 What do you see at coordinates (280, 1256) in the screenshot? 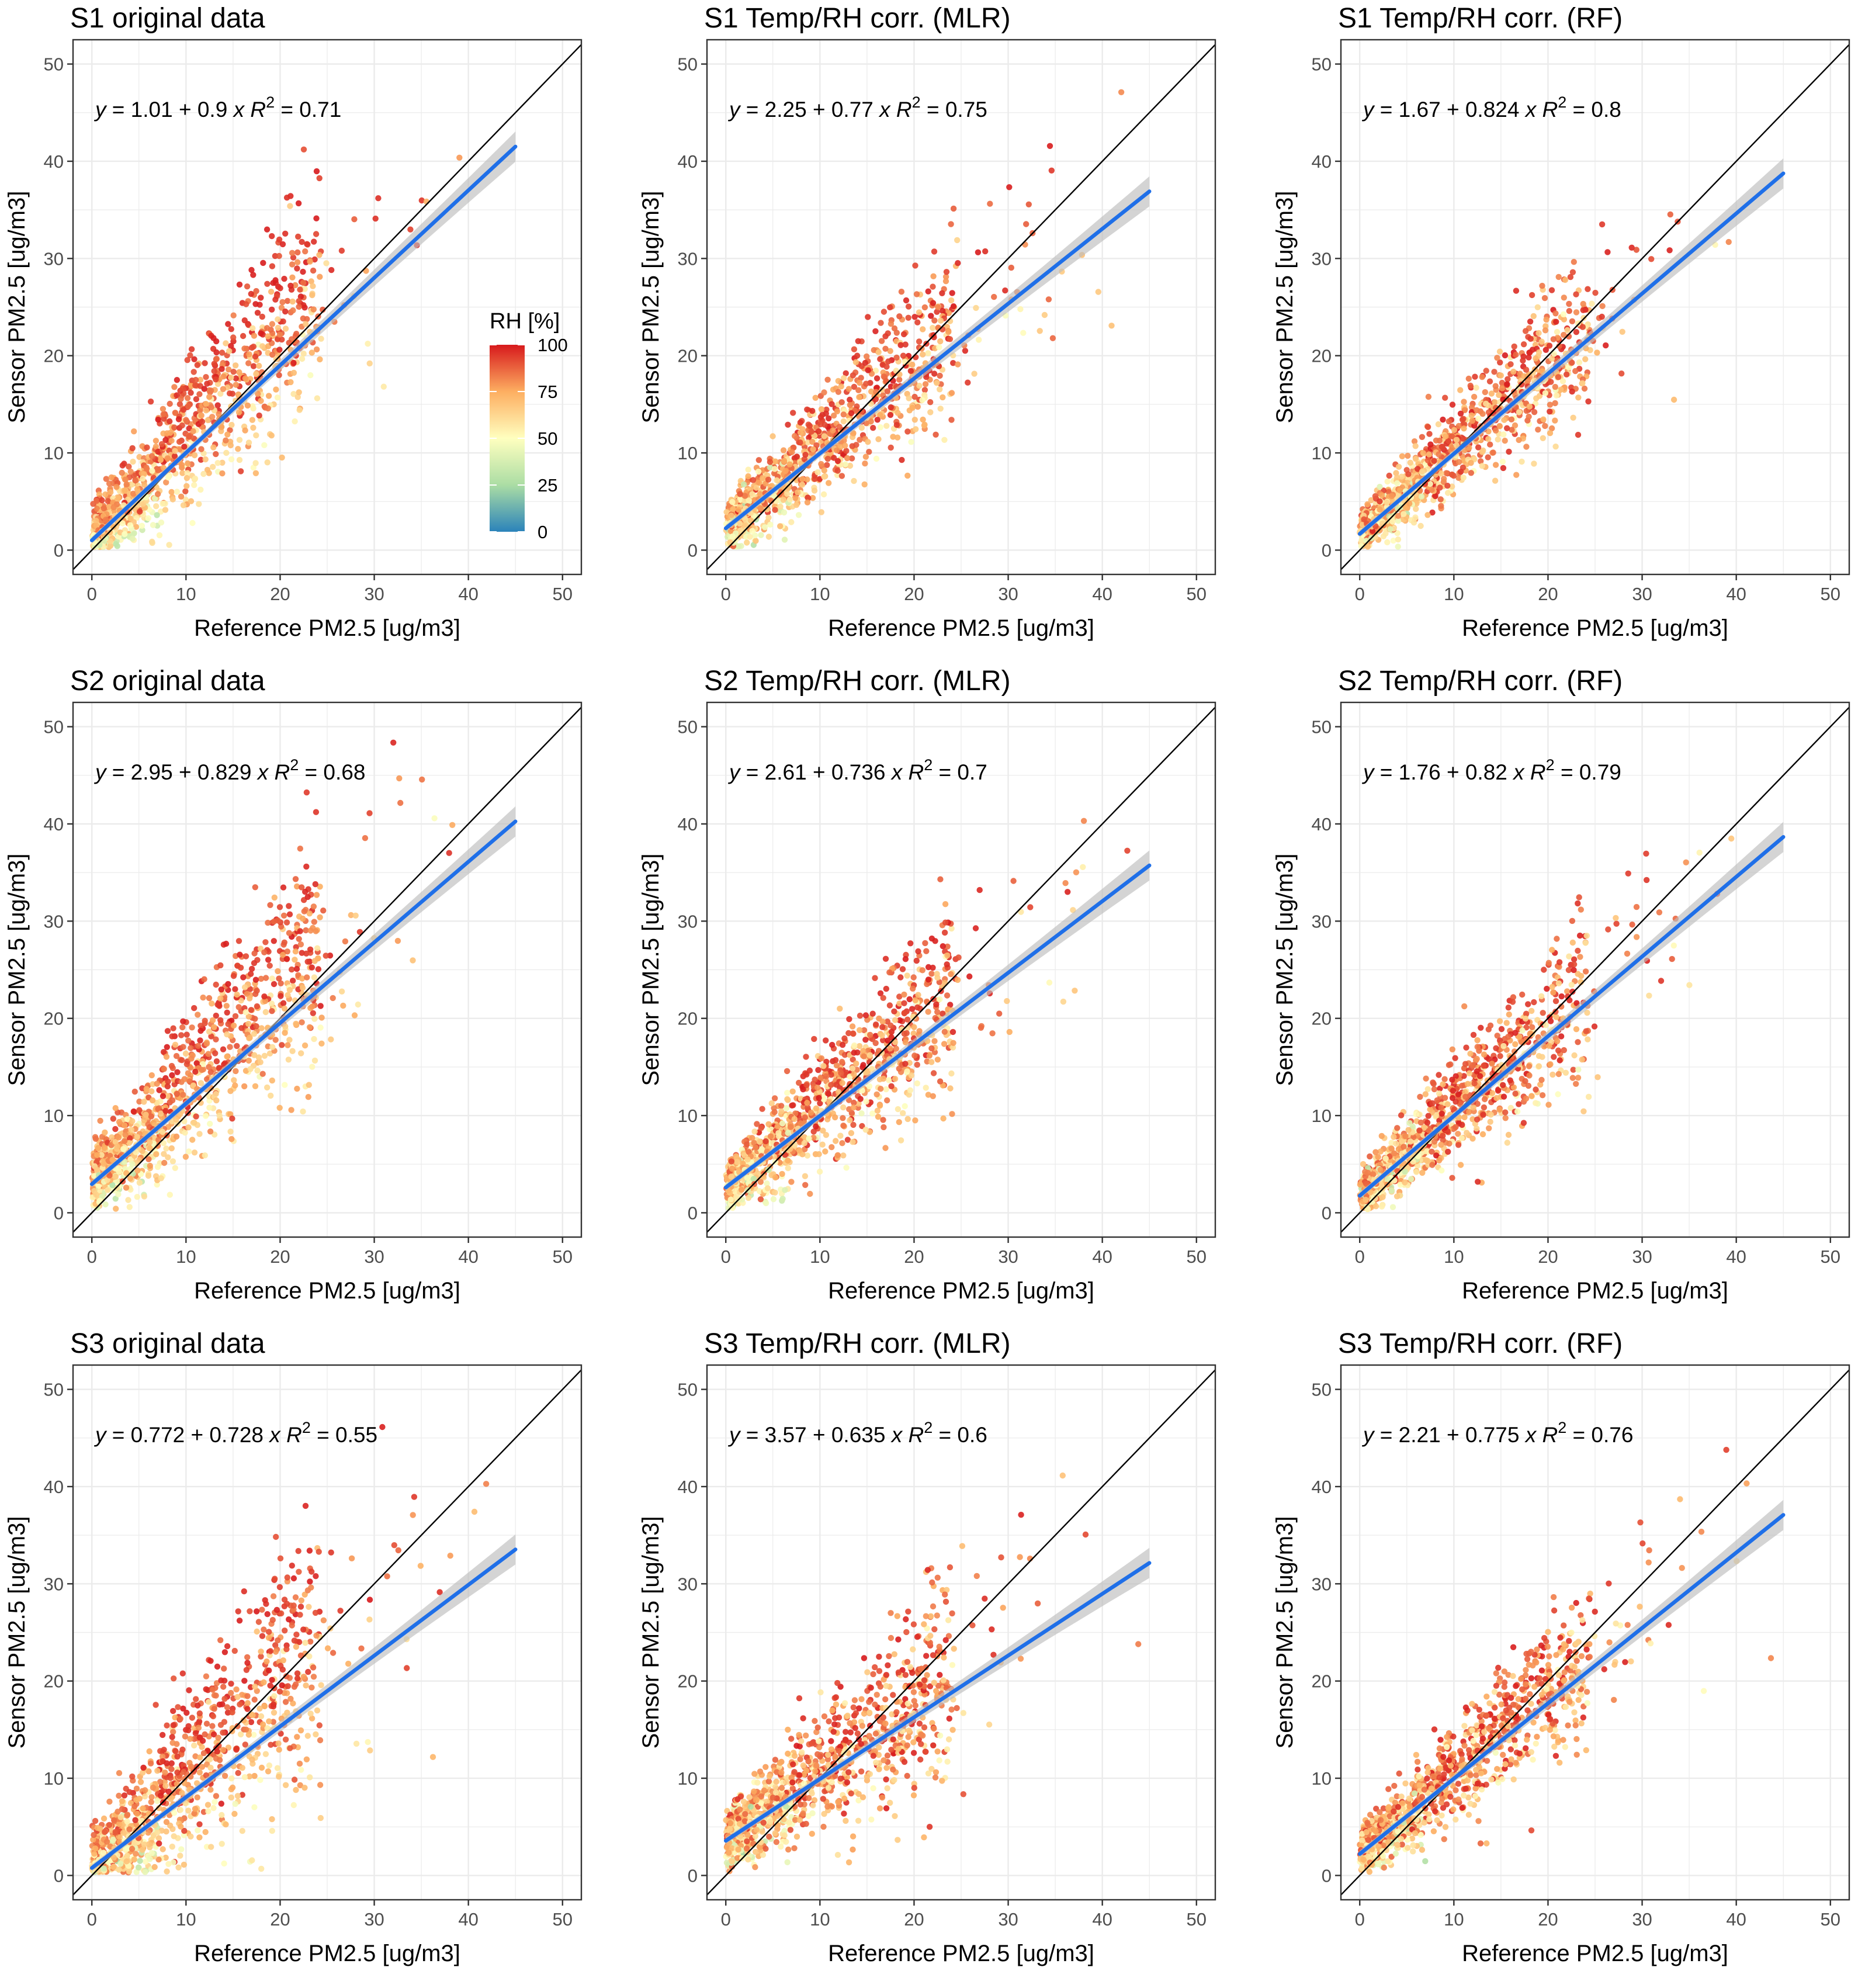
I see `x-tick-label: 20` at bounding box center [280, 1256].